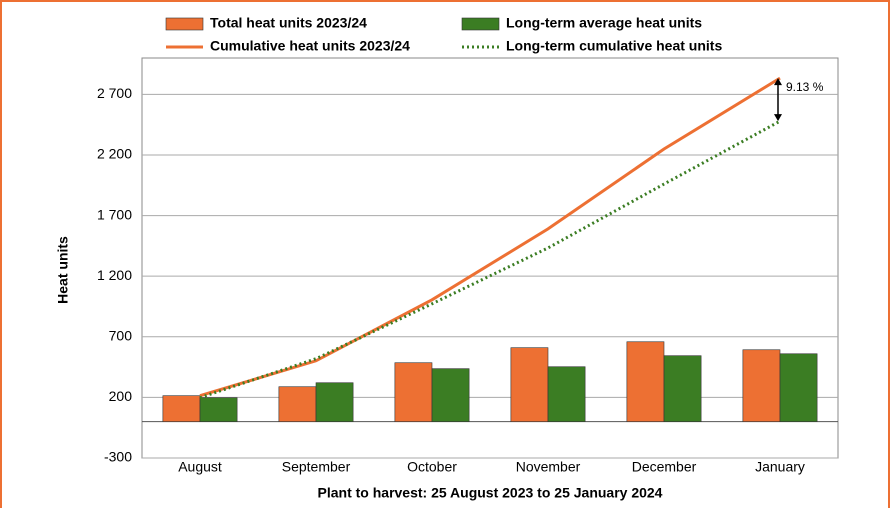 This screenshot has height=508, width=890. What do you see at coordinates (200, 467) in the screenshot?
I see `x-tick-label: August` at bounding box center [200, 467].